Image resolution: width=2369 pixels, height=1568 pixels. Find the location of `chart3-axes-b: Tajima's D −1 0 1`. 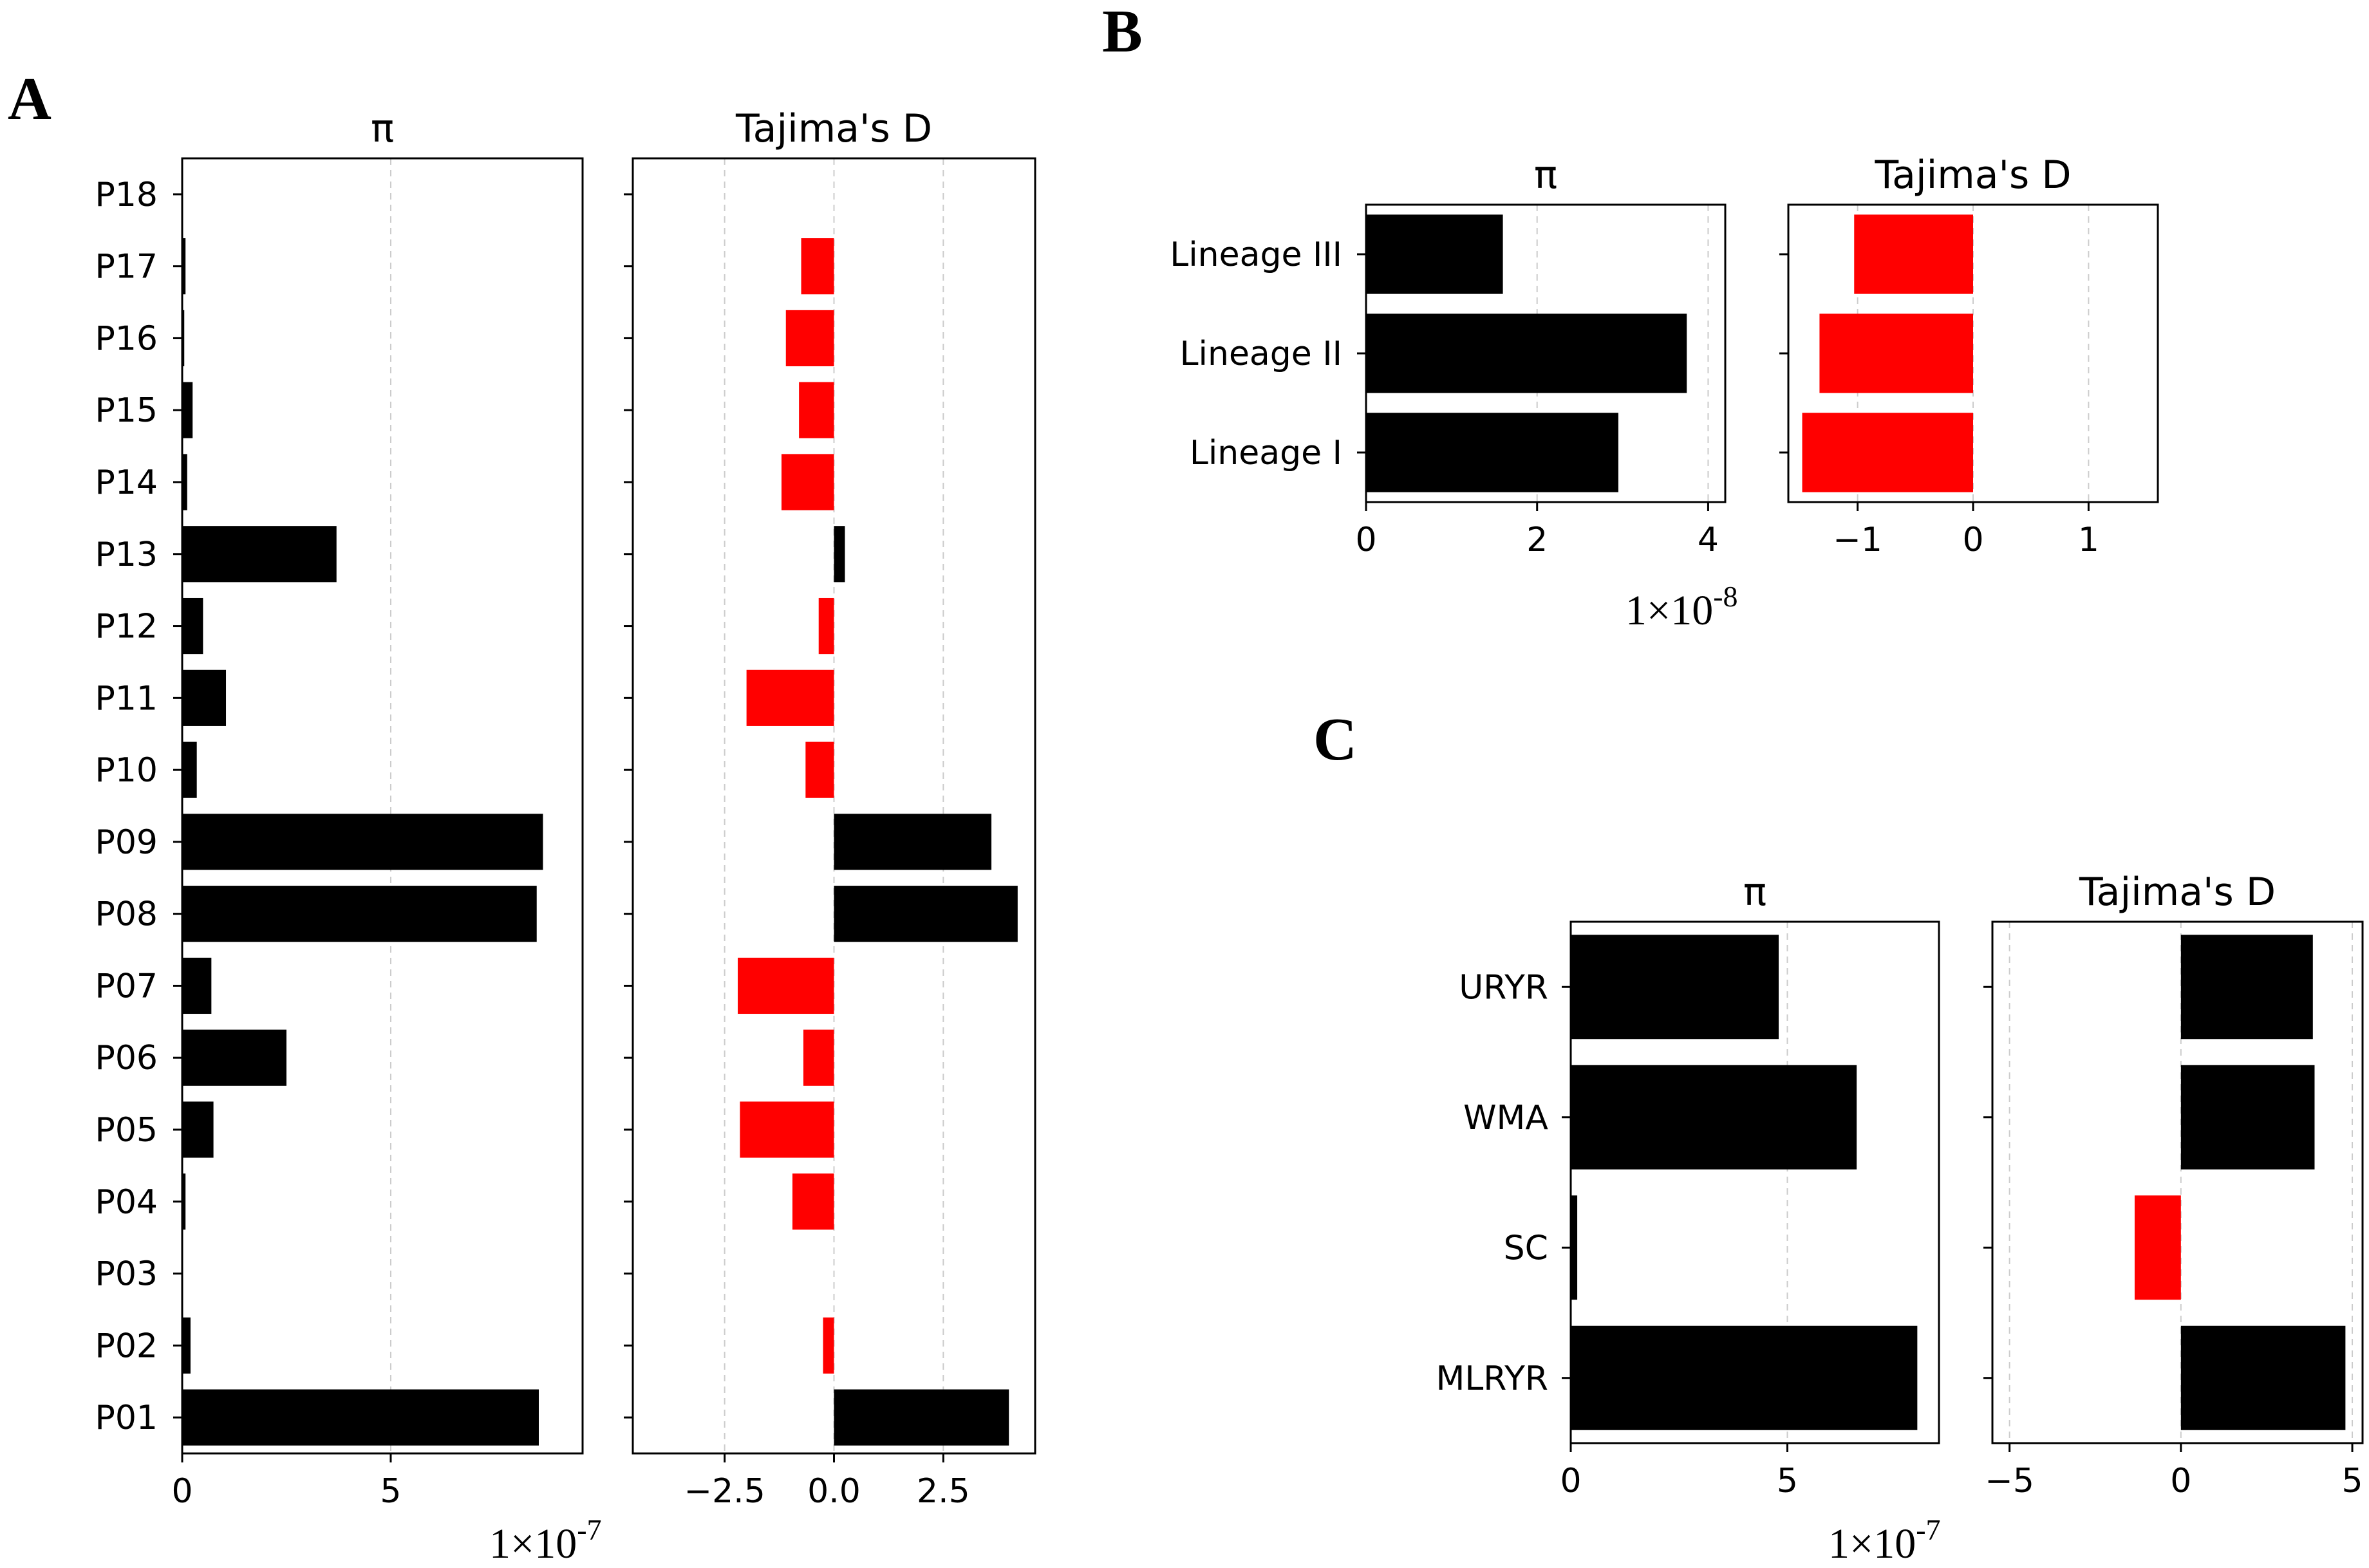

chart3-axes-b: Tajima's D −1 0 1 is located at coordinates (1969, 356).